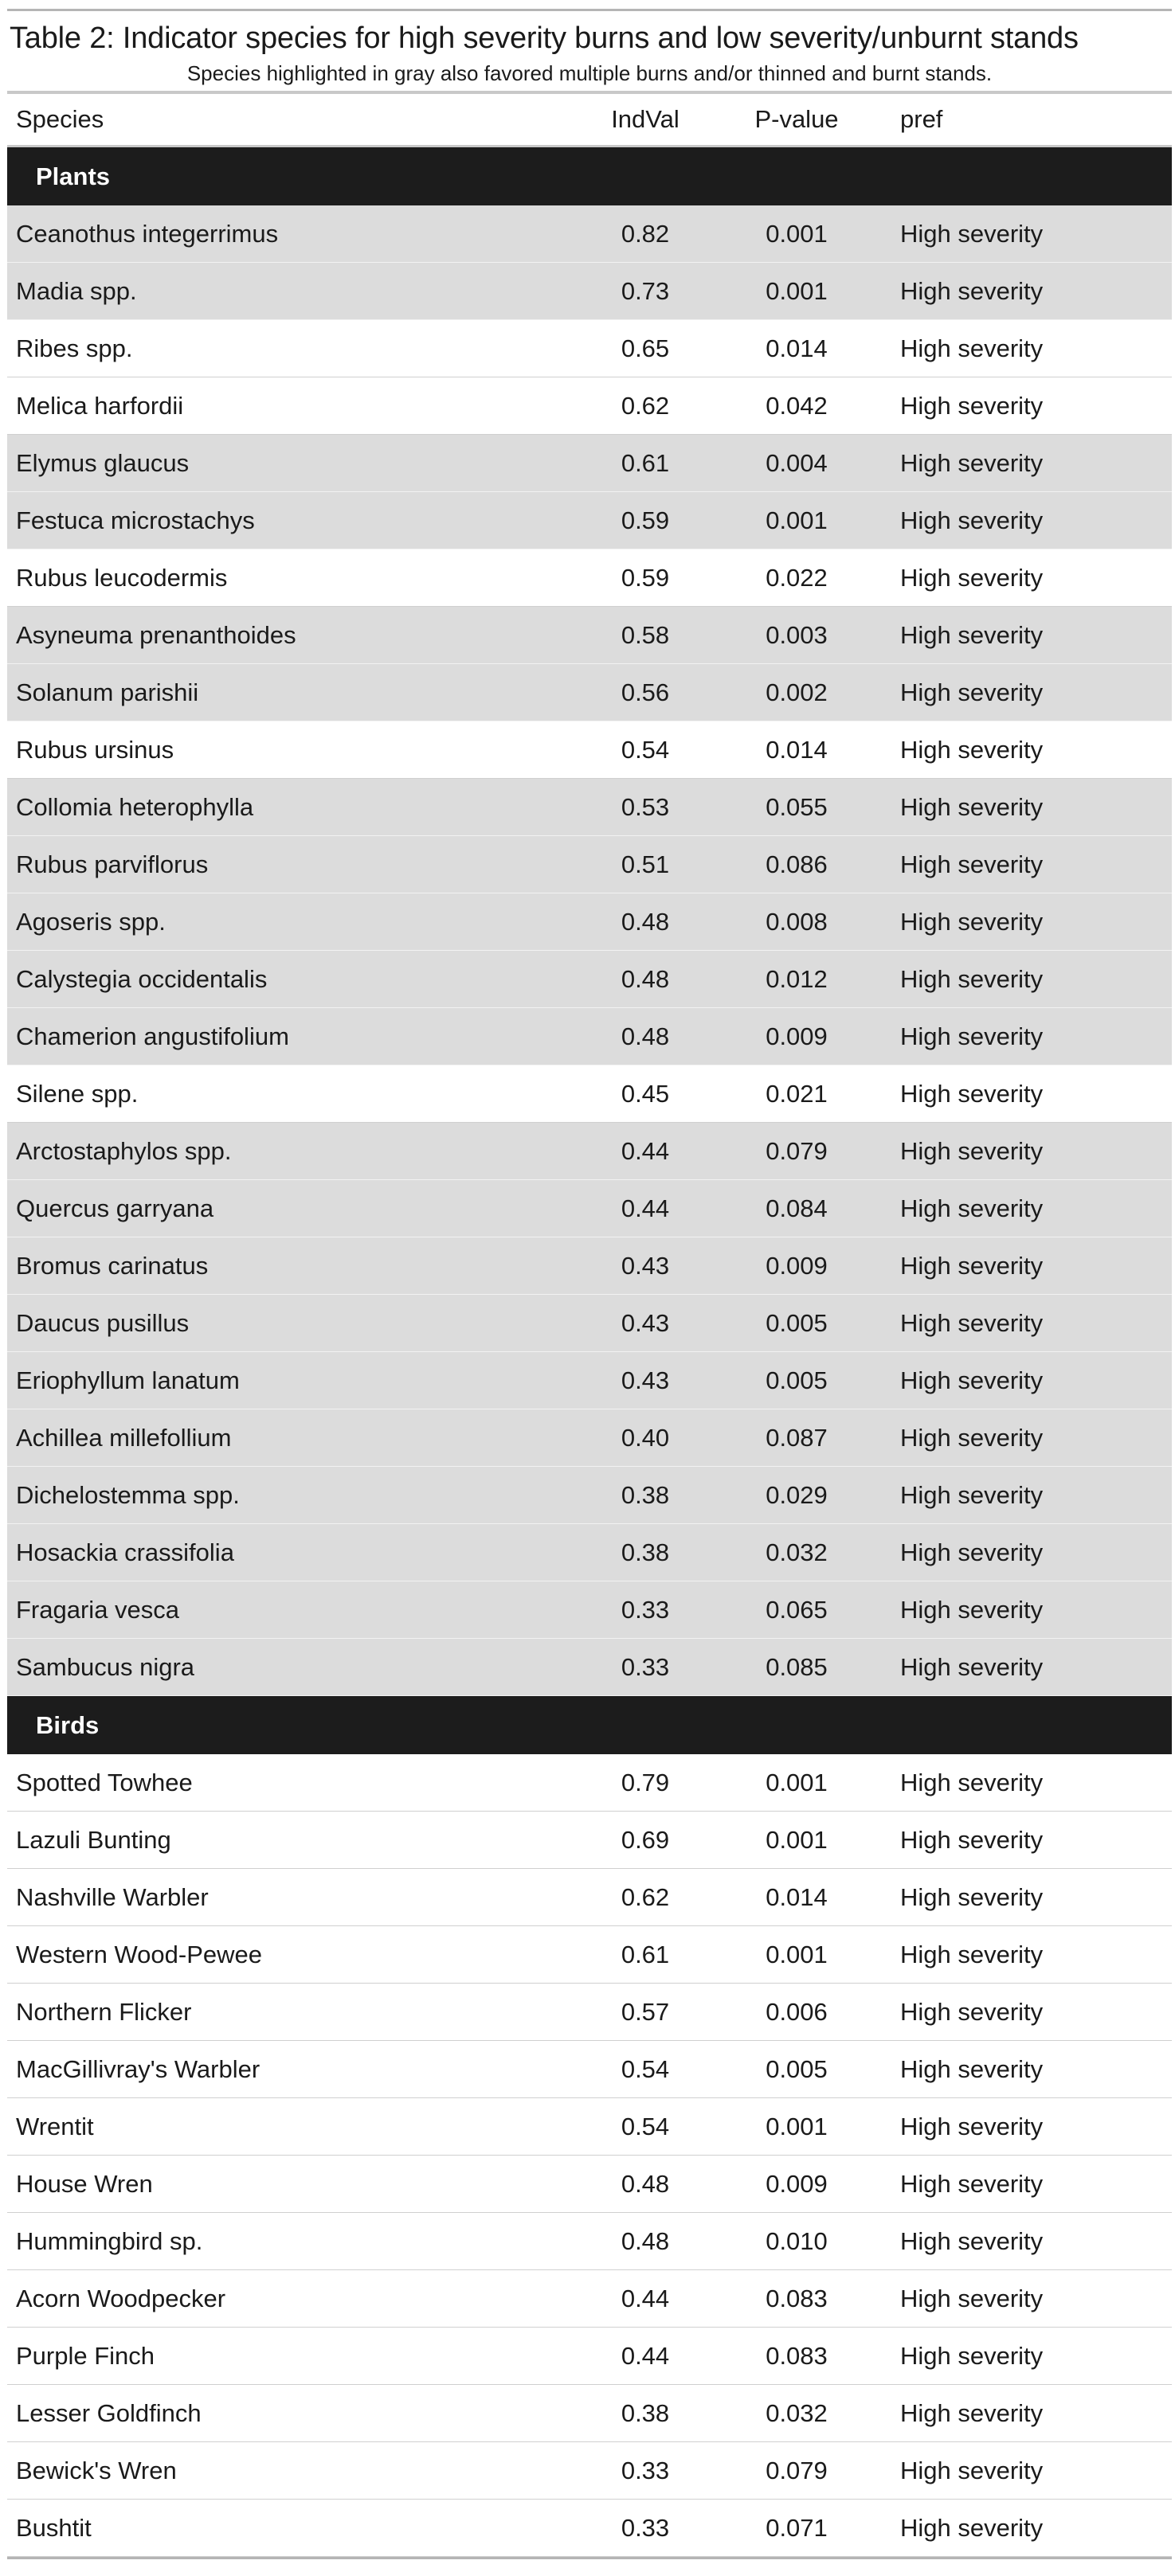 Image resolution: width=1175 pixels, height=2576 pixels. I want to click on species-cell: Rubus parviflorus, so click(290, 864).